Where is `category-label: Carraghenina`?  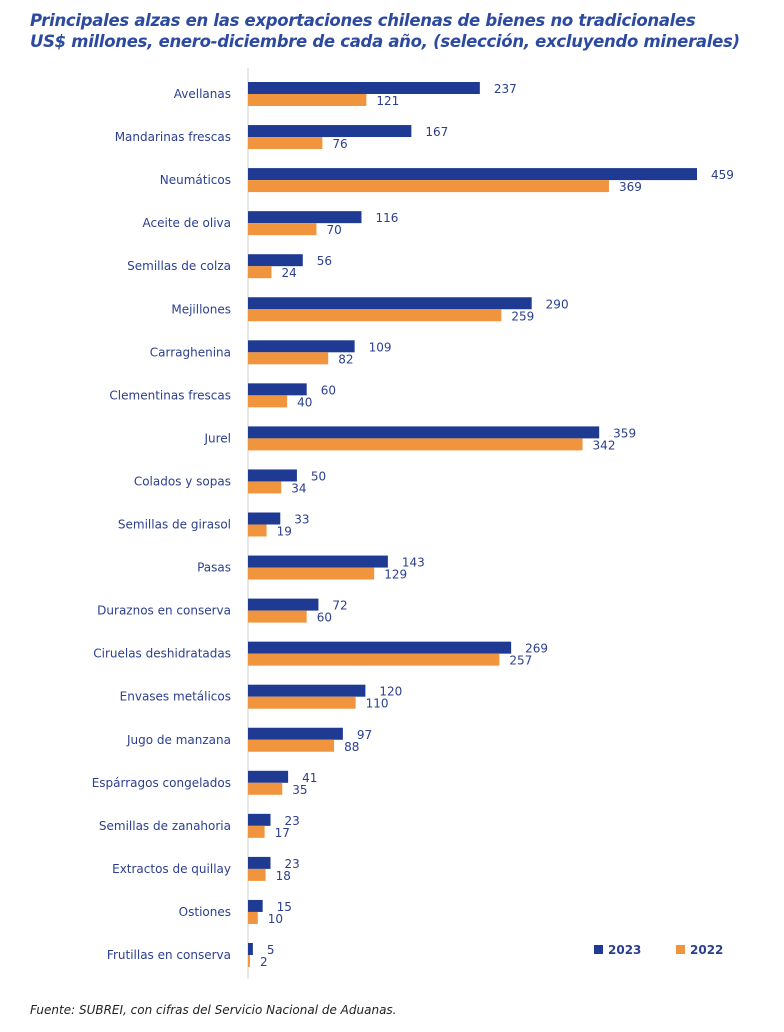
category-label: Carraghenina is located at coordinates (190, 352).